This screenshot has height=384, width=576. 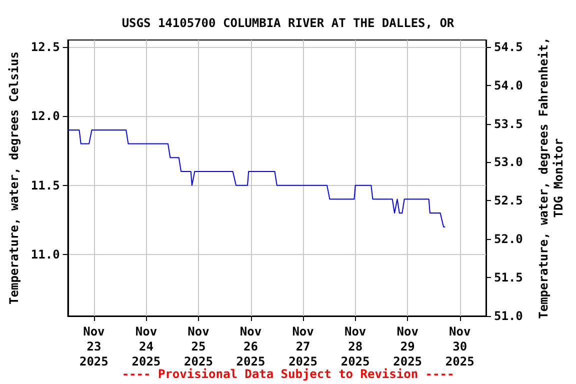 What do you see at coordinates (93, 346) in the screenshot?
I see `x-tick-label: Nov 23 2025` at bounding box center [93, 346].